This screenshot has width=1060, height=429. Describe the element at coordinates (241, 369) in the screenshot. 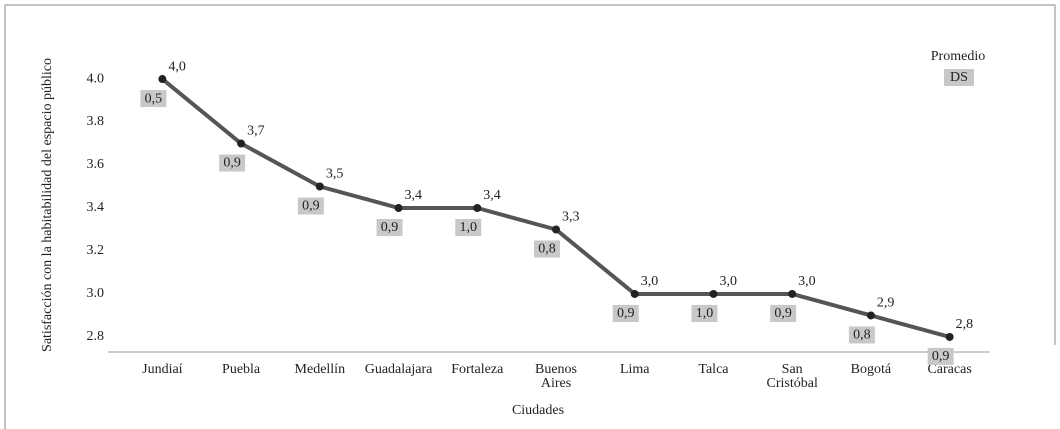

I see `x-tick-label: Puebla` at that location.